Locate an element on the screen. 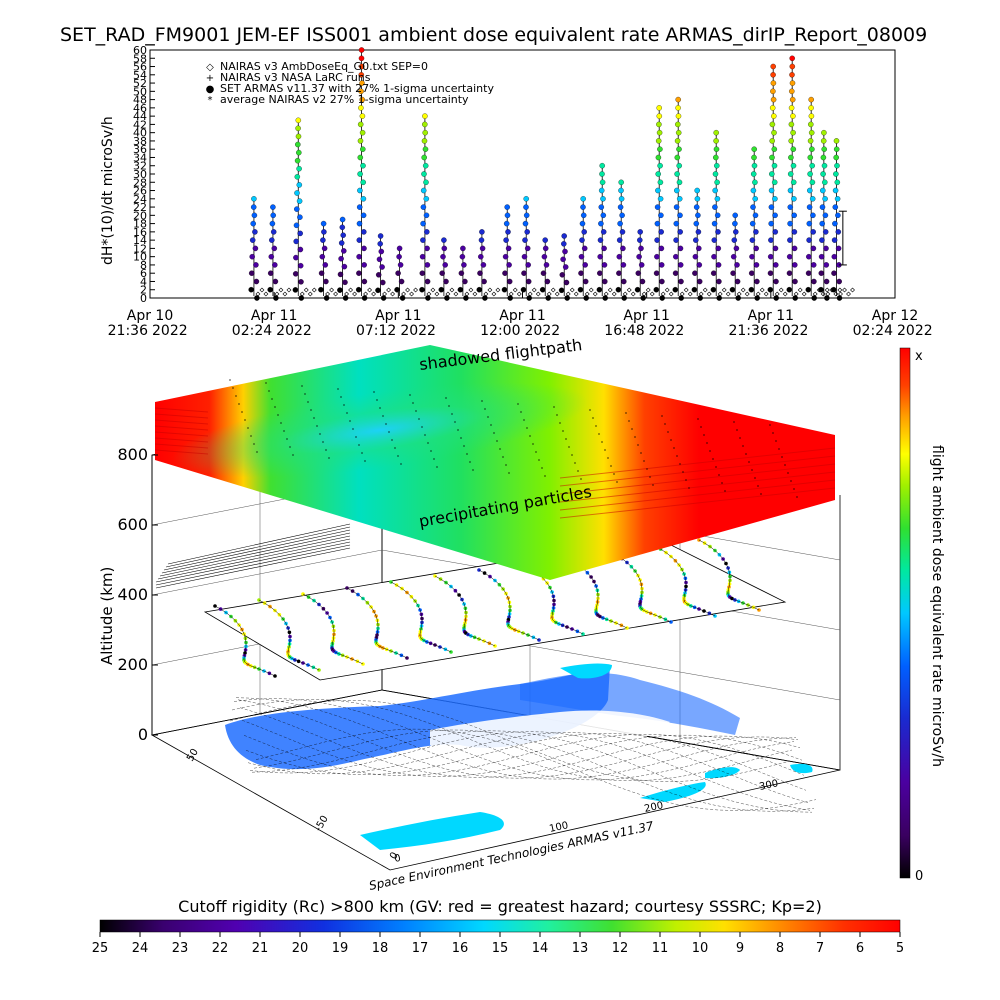 The height and width of the screenshot is (1000, 1000). legend-entry: NAIRAS v3 AmbDoseEq_G0.txt SEP=0 is located at coordinates (324, 66).